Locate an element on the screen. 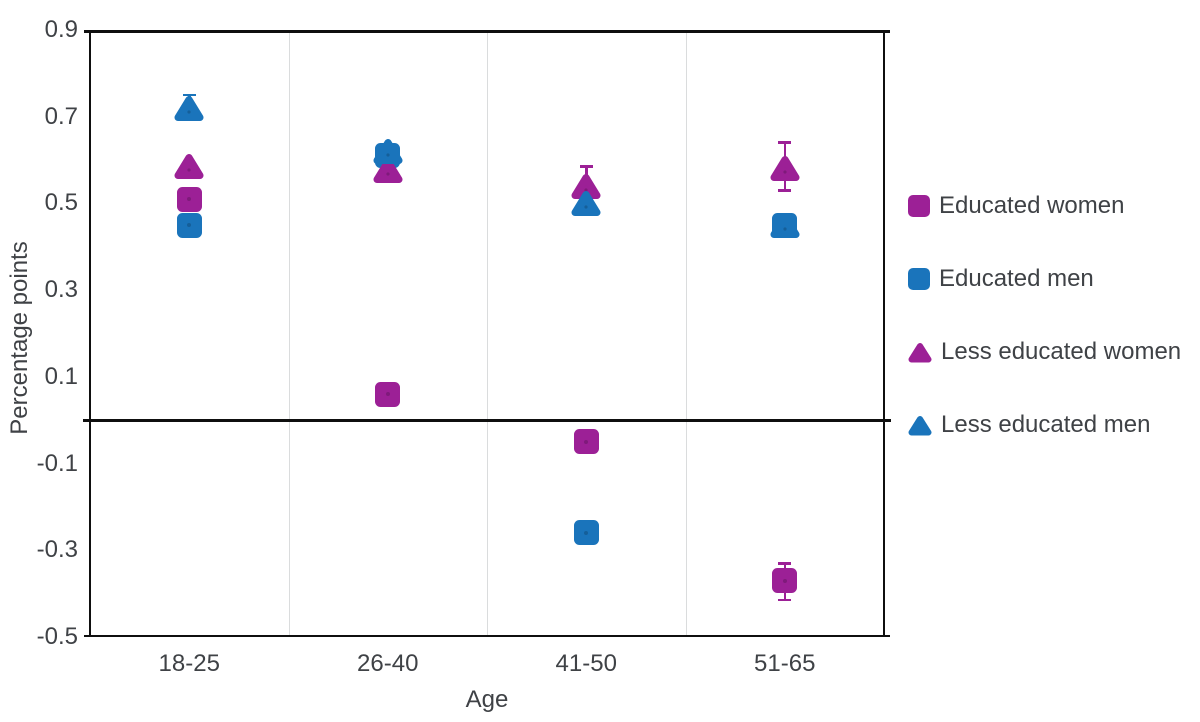 The height and width of the screenshot is (722, 1200). plot-border-top is located at coordinates (487, 31).